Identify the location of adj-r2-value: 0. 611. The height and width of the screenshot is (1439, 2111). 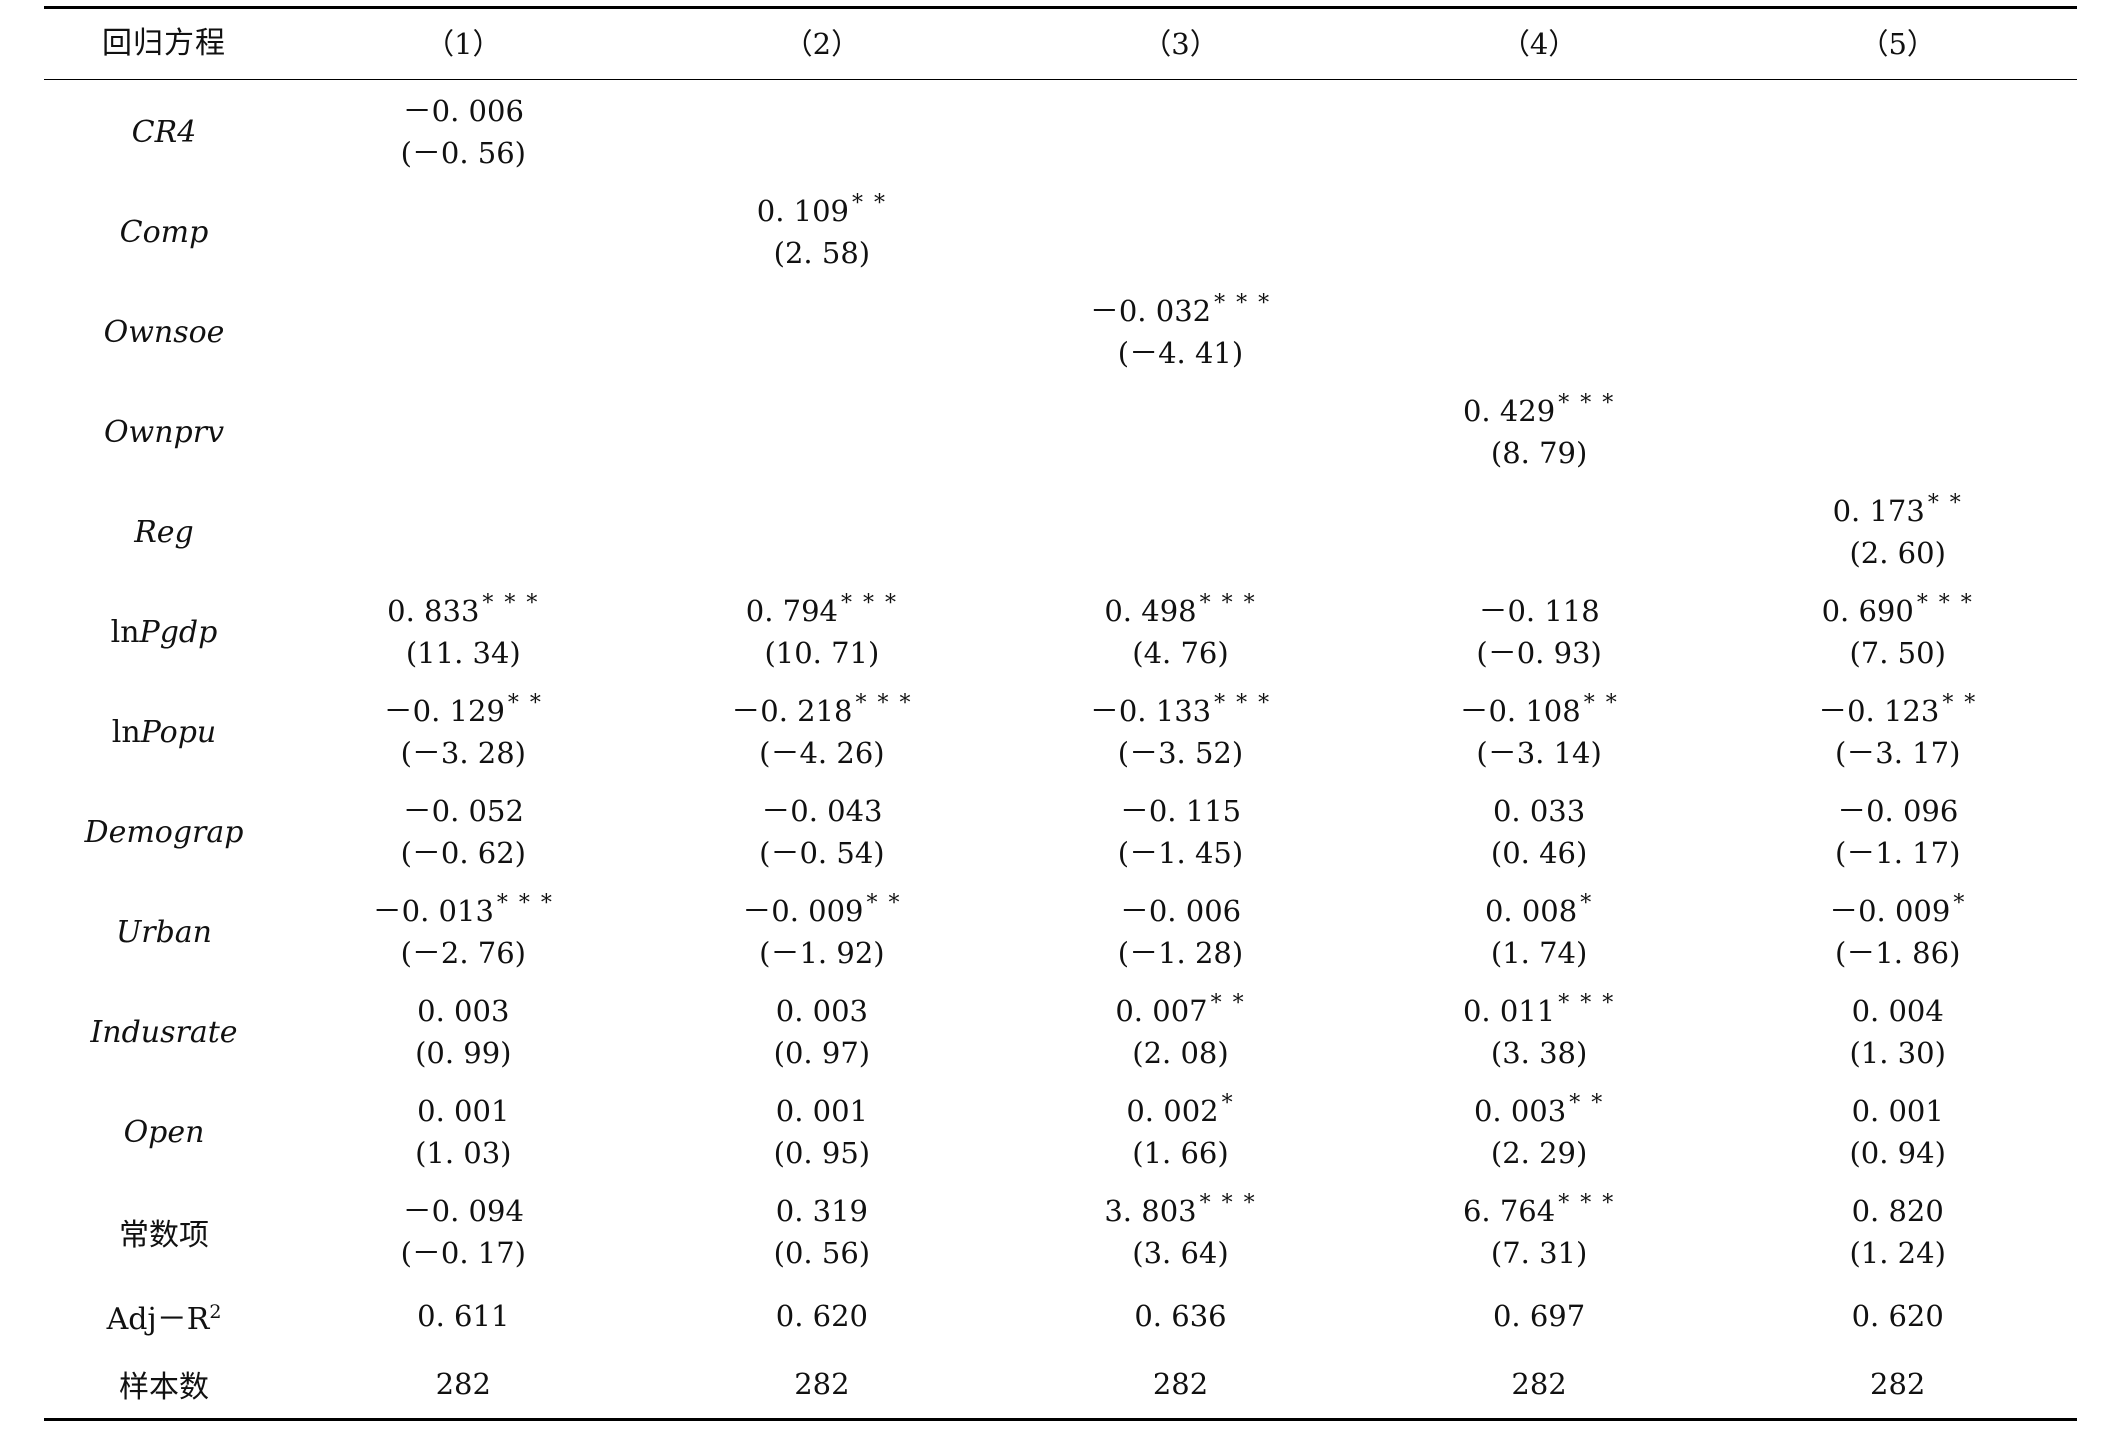
(463, 1316).